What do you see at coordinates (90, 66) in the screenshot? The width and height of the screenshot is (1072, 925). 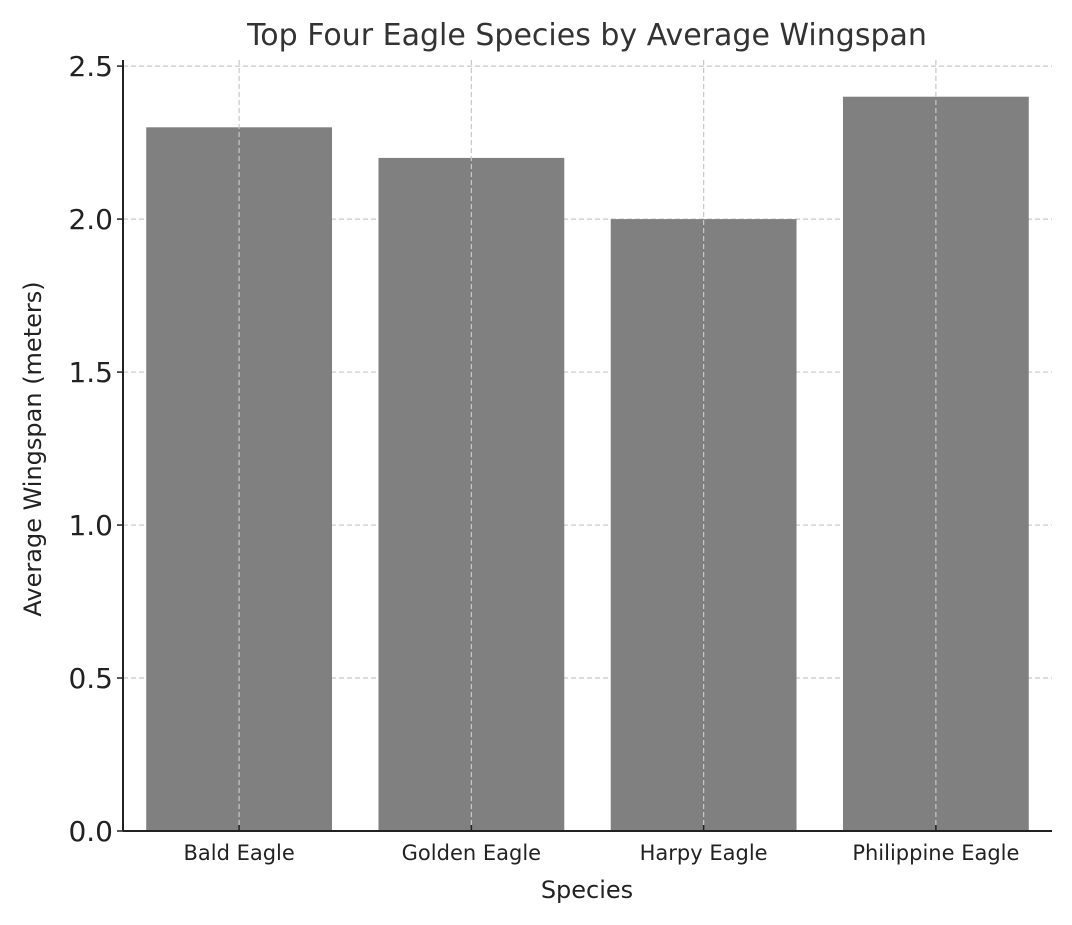 I see `y-tick-label: 2.5` at bounding box center [90, 66].